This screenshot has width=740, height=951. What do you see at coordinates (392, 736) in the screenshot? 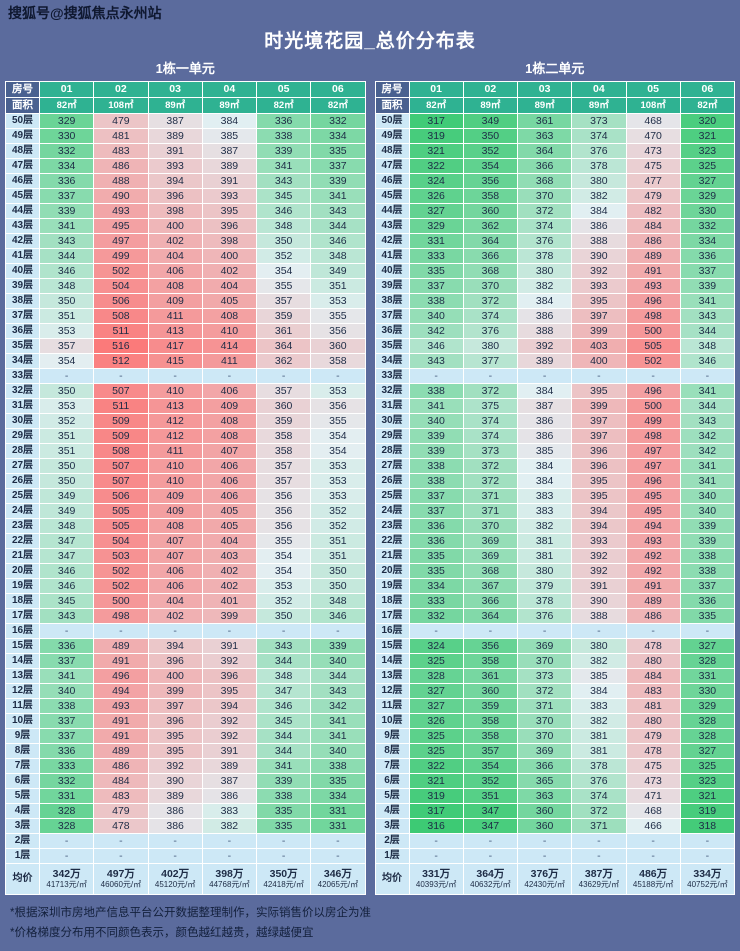
I see `floor-label: 9层` at bounding box center [392, 736].